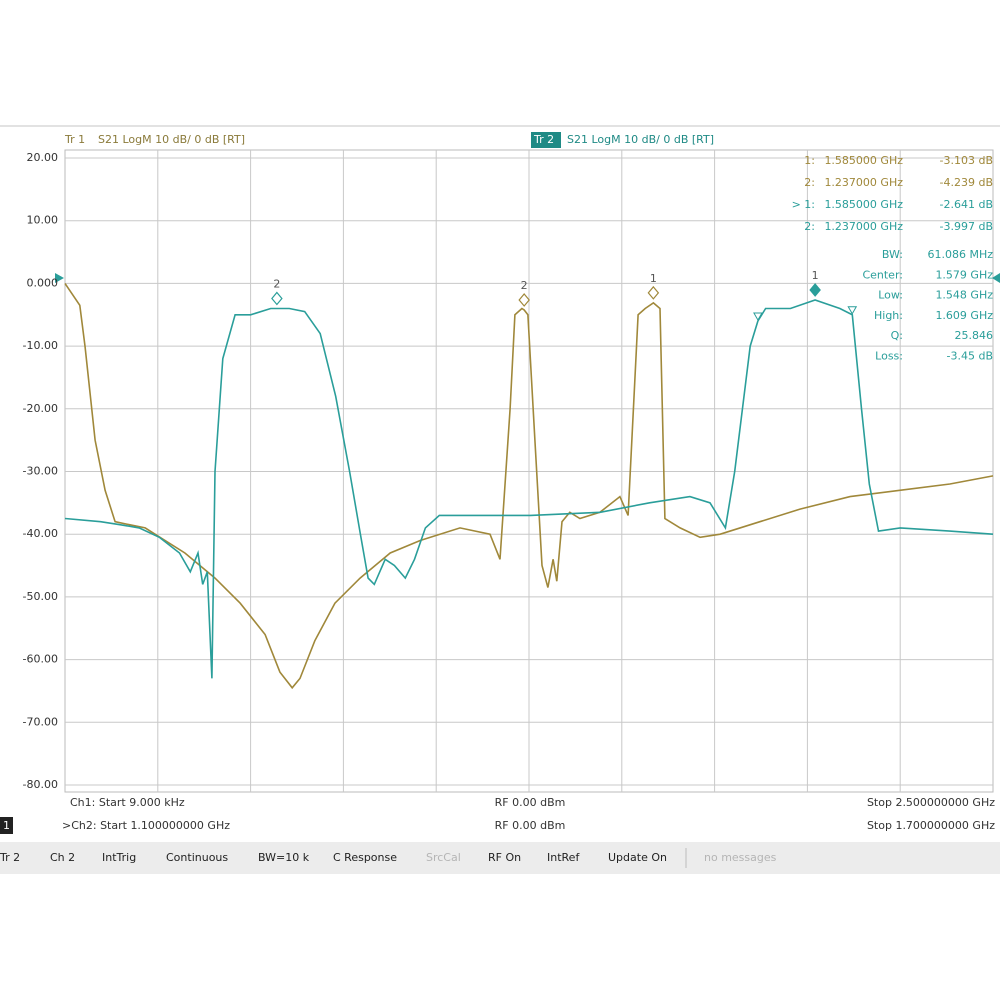 The width and height of the screenshot is (1000, 1000). I want to click on y-tick-label: 20.00, so click(43, 157).